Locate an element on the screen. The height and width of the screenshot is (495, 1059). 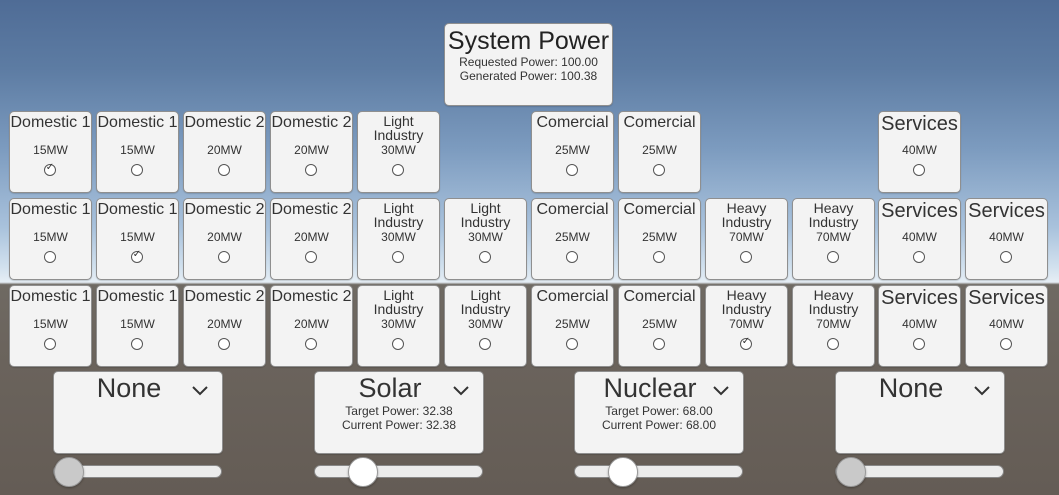
building-power: 20MW is located at coordinates (311, 324).